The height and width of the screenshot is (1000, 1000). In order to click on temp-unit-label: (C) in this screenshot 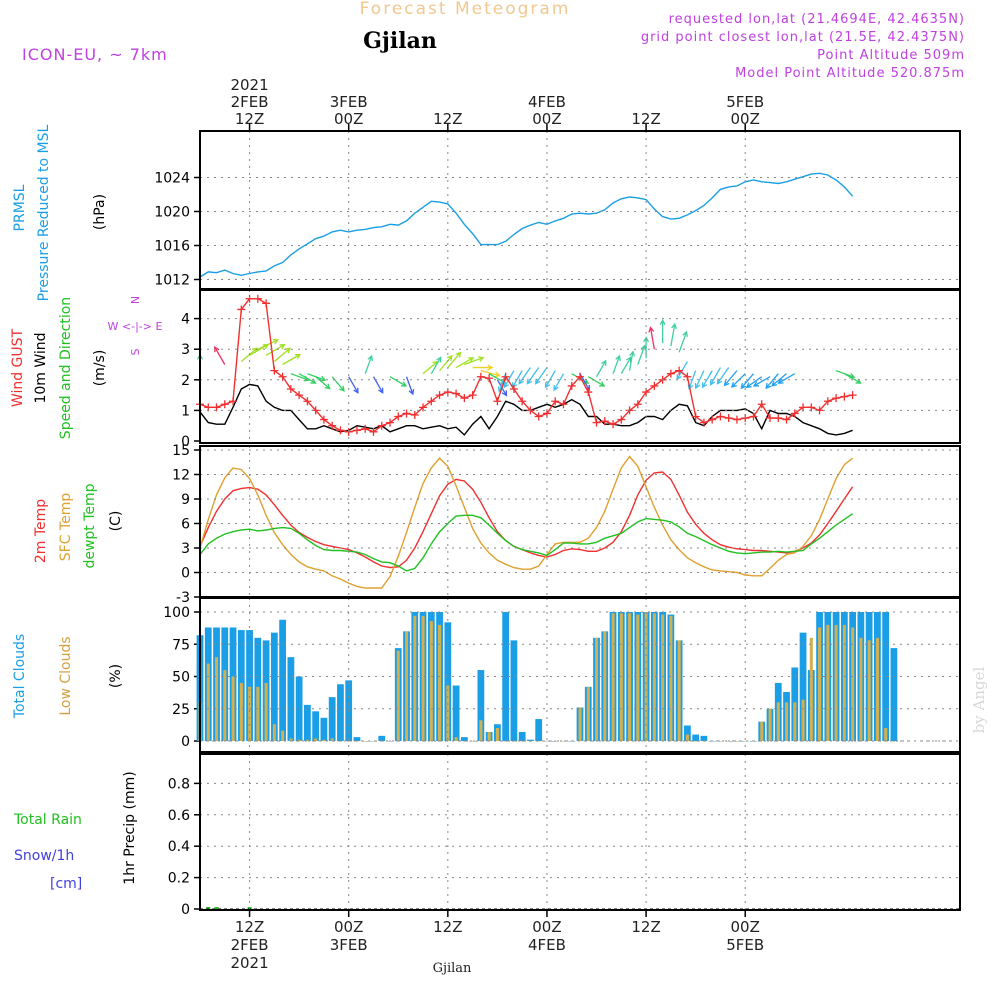, I will do `click(116, 521)`.